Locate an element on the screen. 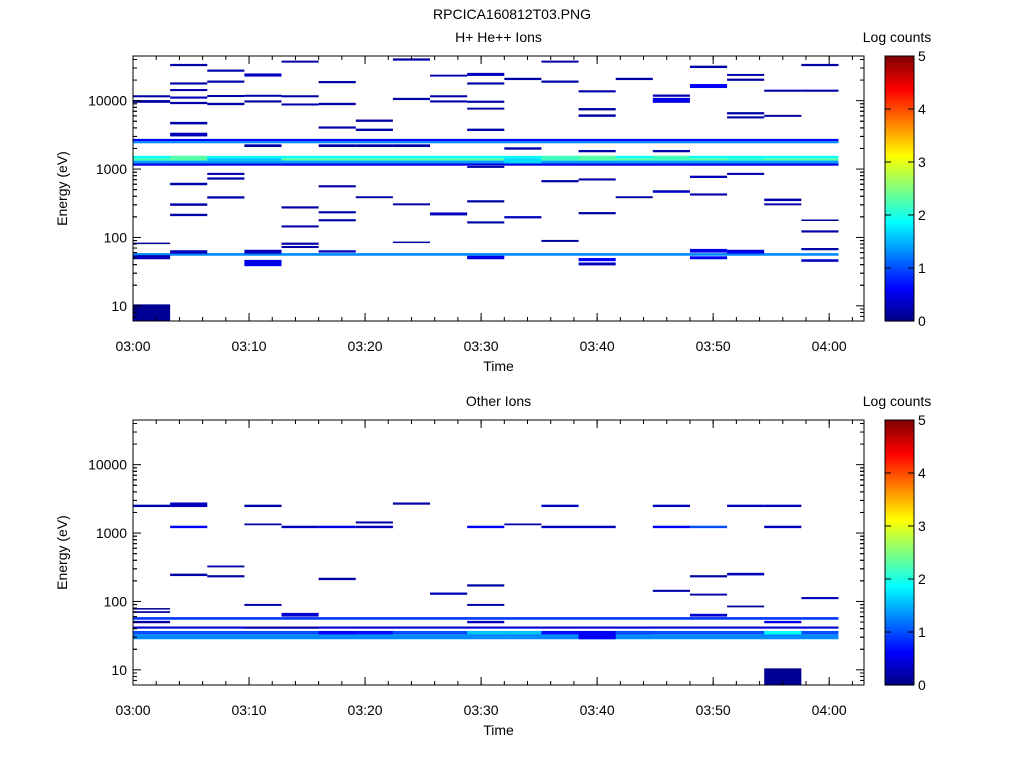 Image resolution: width=1024 pixels, height=768 pixels. panel-title: Other Ions is located at coordinates (498, 401).